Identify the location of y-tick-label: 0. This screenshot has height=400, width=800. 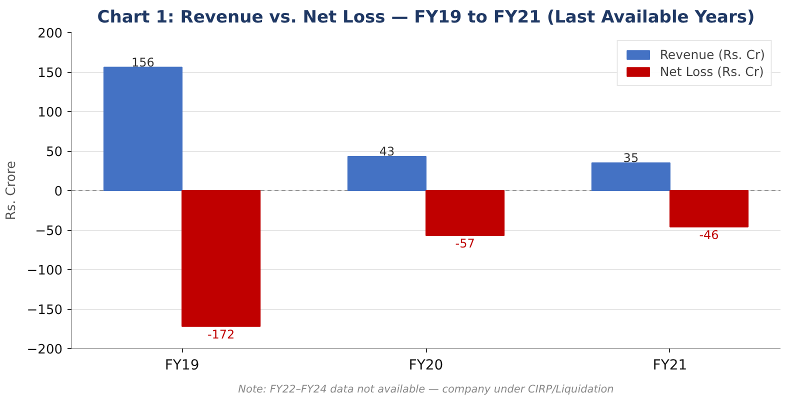
(58, 192).